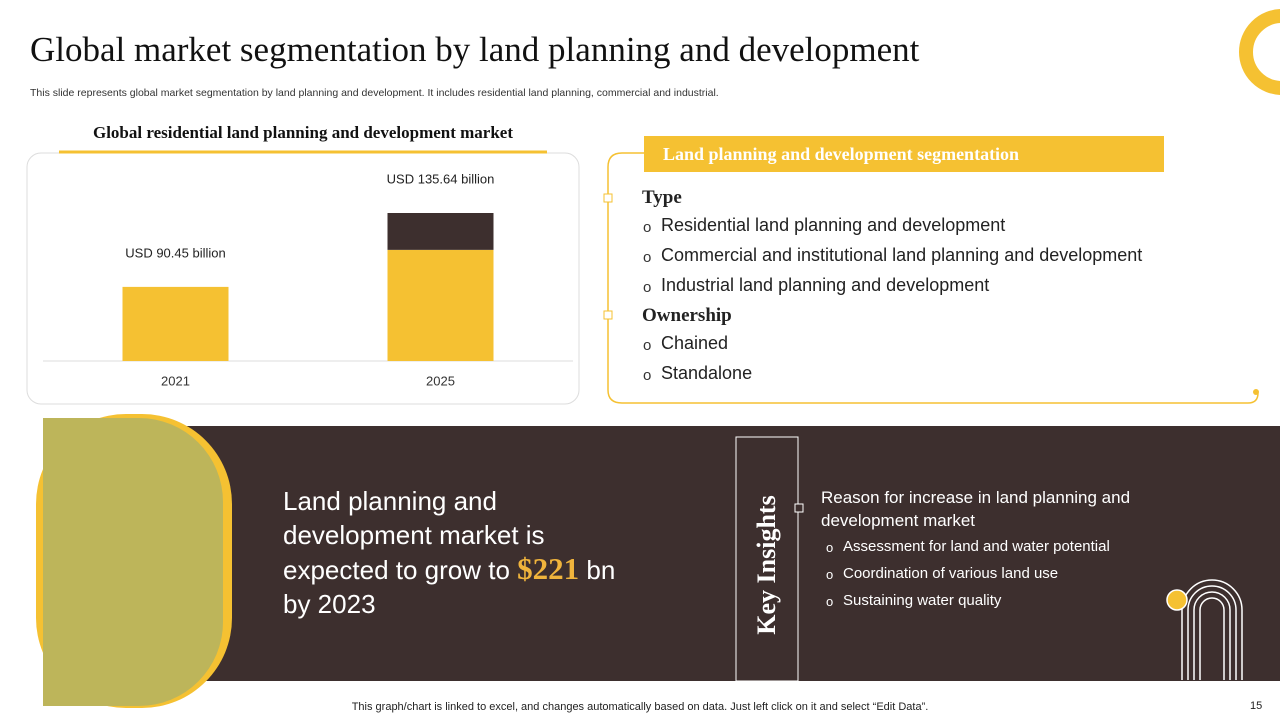 This screenshot has height=720, width=1280. Describe the element at coordinates (951, 573) in the screenshot. I see `insight-item: Coordination of various land use` at that location.